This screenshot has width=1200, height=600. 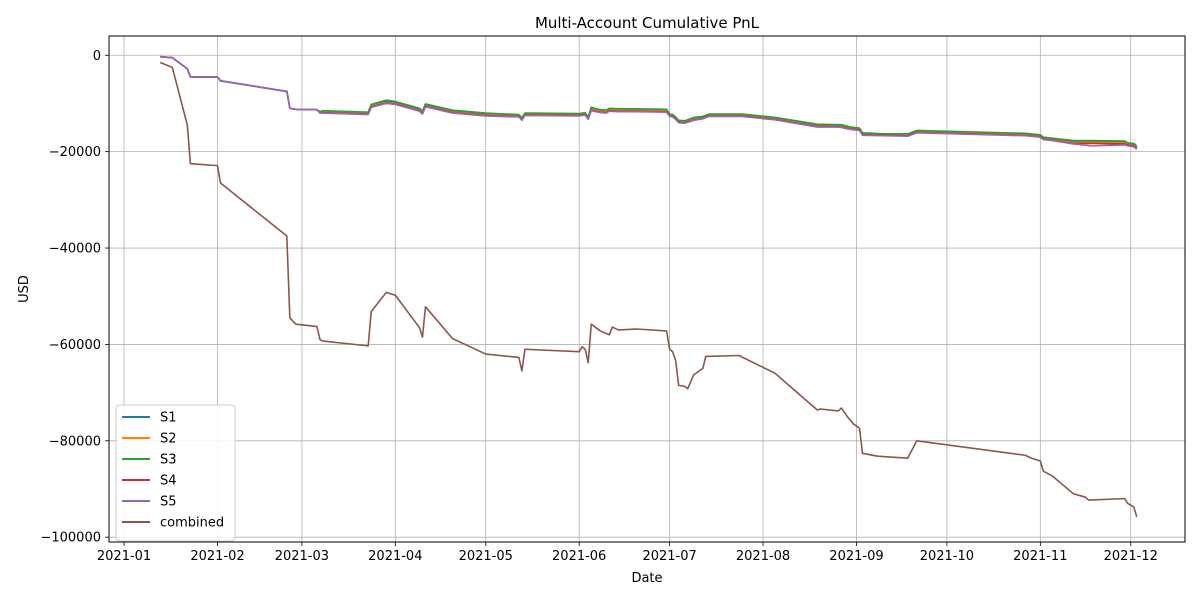 I want to click on y-tick-label: −80000, so click(x=75, y=441).